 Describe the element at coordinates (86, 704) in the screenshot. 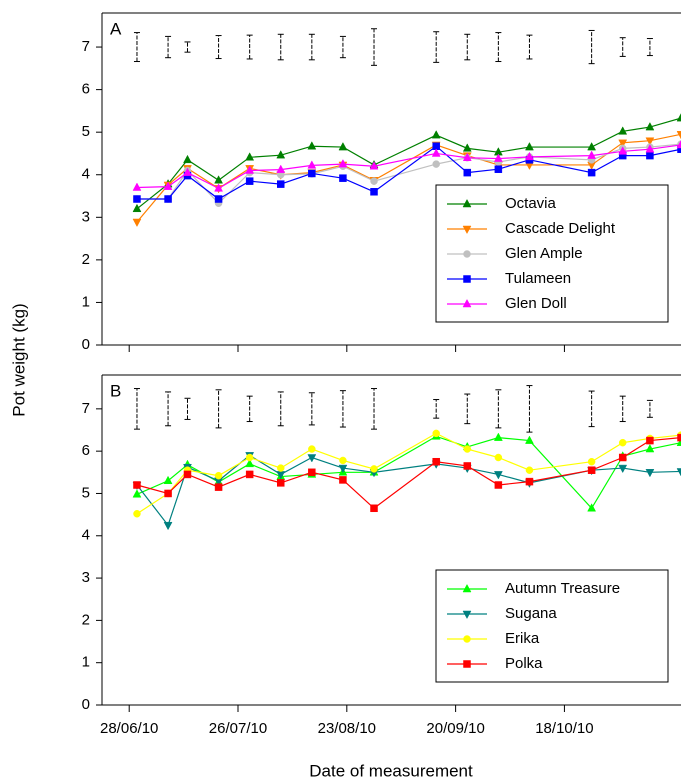

I see `y-tick-label: 0` at that location.